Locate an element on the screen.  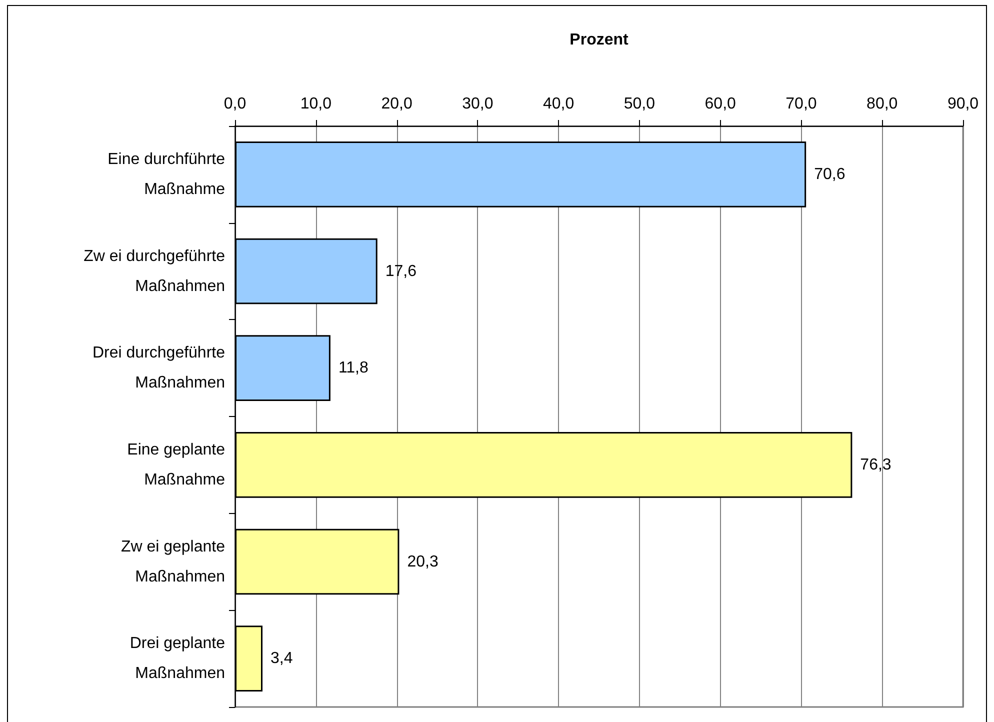
y-tick-label: Drei durchgeführte Maßnahmen is located at coordinates (159, 368).